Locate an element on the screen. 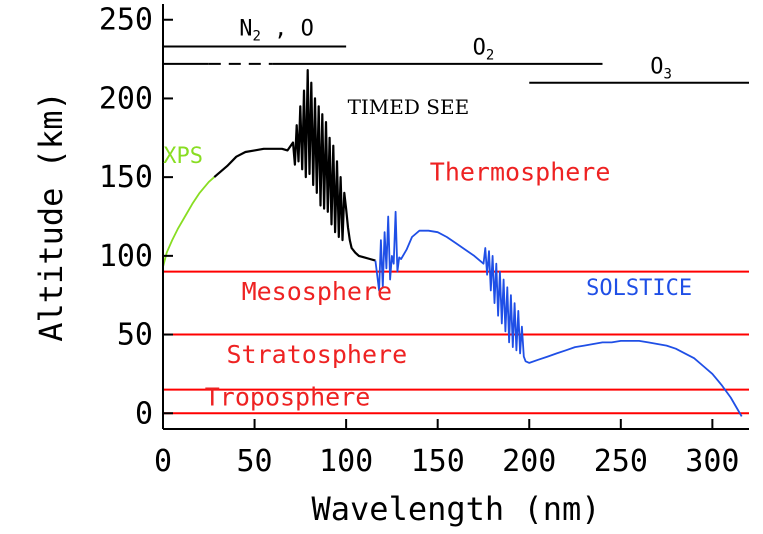  region-label-troposphere: Troposphere is located at coordinates (288, 396).